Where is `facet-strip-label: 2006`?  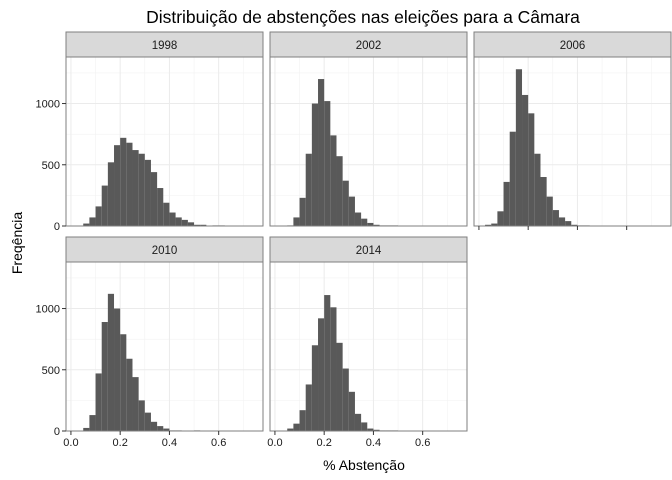 facet-strip-label: 2006 is located at coordinates (573, 46).